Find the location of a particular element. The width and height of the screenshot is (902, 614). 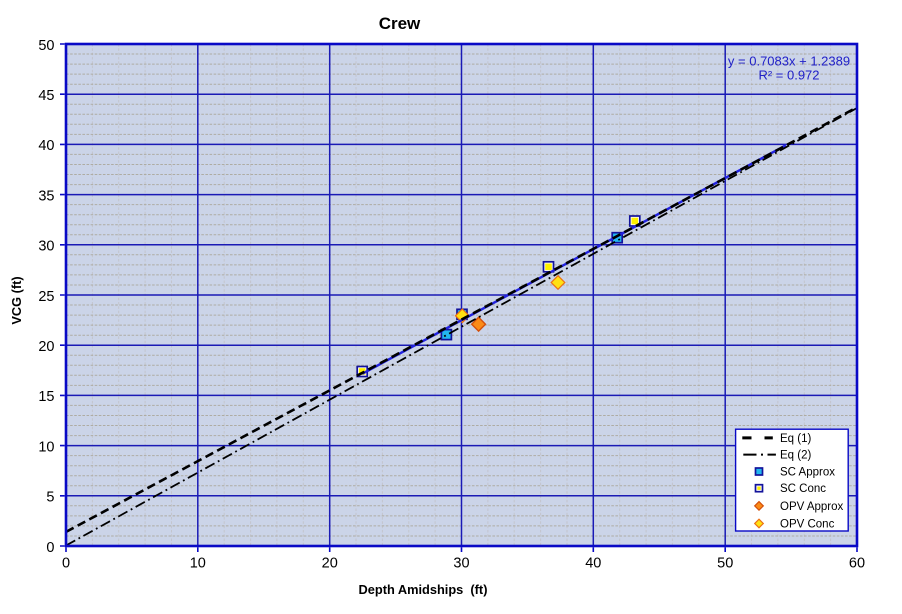

svg-text: R² = 0.972 is located at coordinates (788, 75).